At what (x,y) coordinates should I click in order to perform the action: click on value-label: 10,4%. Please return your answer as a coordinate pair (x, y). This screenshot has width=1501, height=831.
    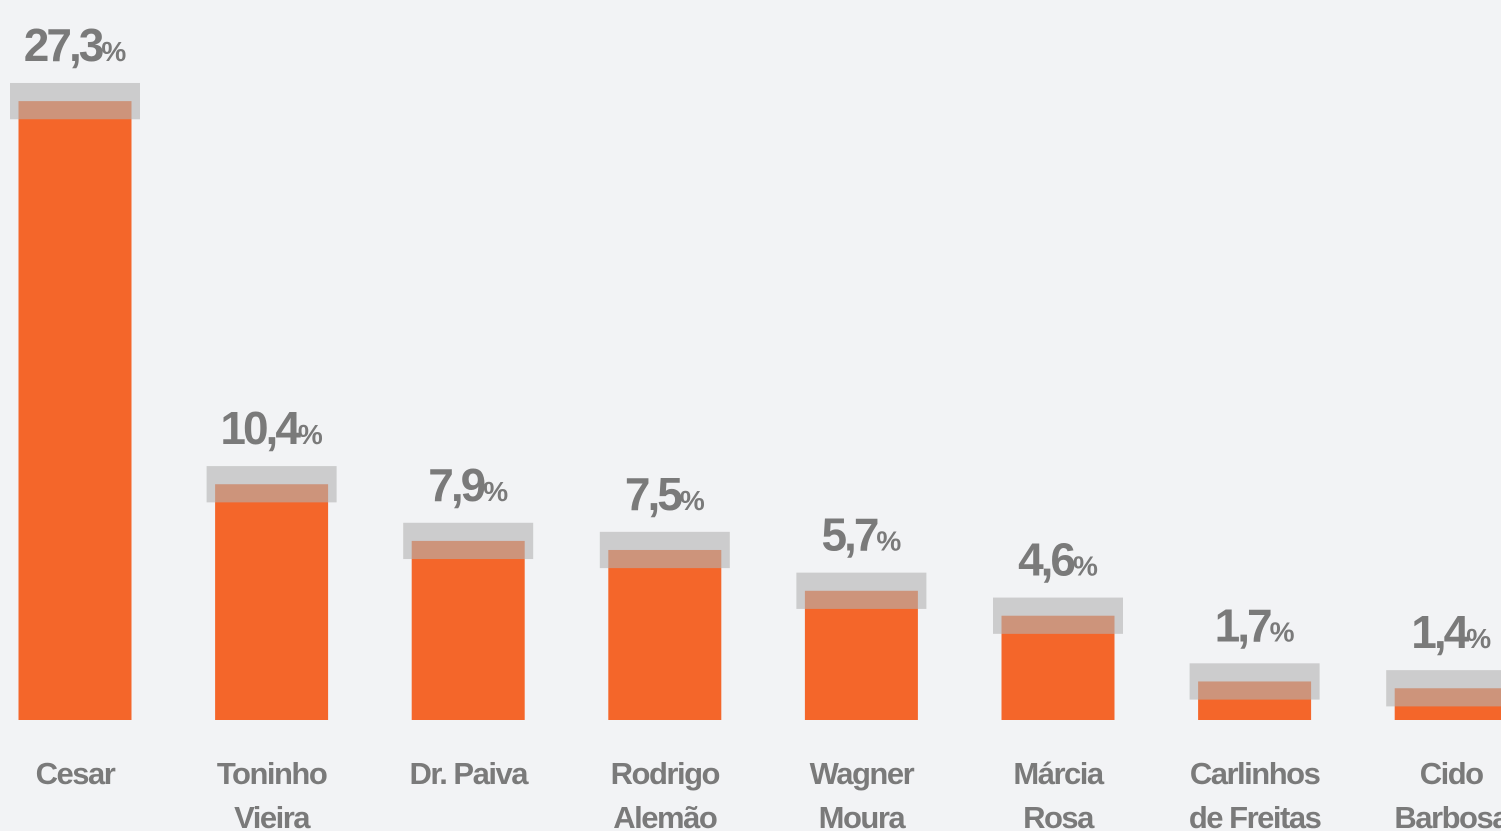
    Looking at the image, I should click on (271, 428).